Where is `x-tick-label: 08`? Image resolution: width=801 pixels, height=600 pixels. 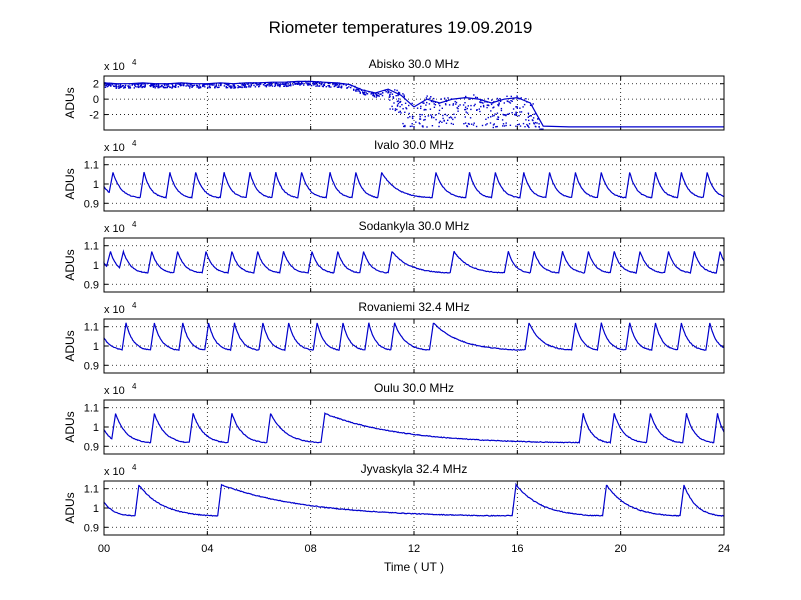
x-tick-label: 08 is located at coordinates (311, 549).